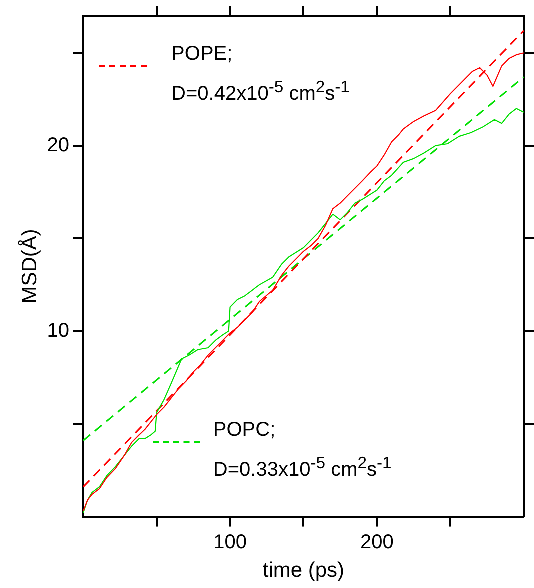 Image resolution: width=534 pixels, height=588 pixels. Describe the element at coordinates (29, 266) in the screenshot. I see `y-axis-title: MSD(Å)` at that location.